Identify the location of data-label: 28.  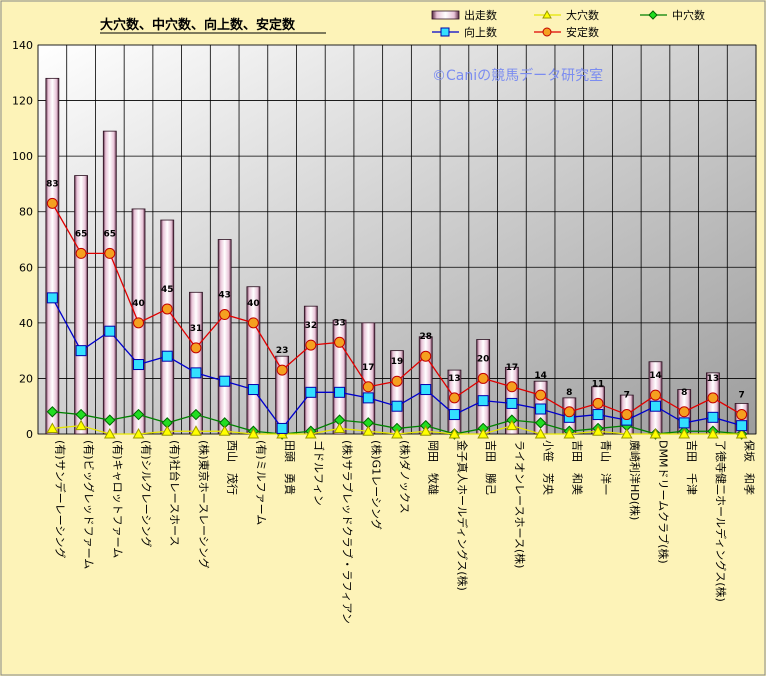
(425, 337).